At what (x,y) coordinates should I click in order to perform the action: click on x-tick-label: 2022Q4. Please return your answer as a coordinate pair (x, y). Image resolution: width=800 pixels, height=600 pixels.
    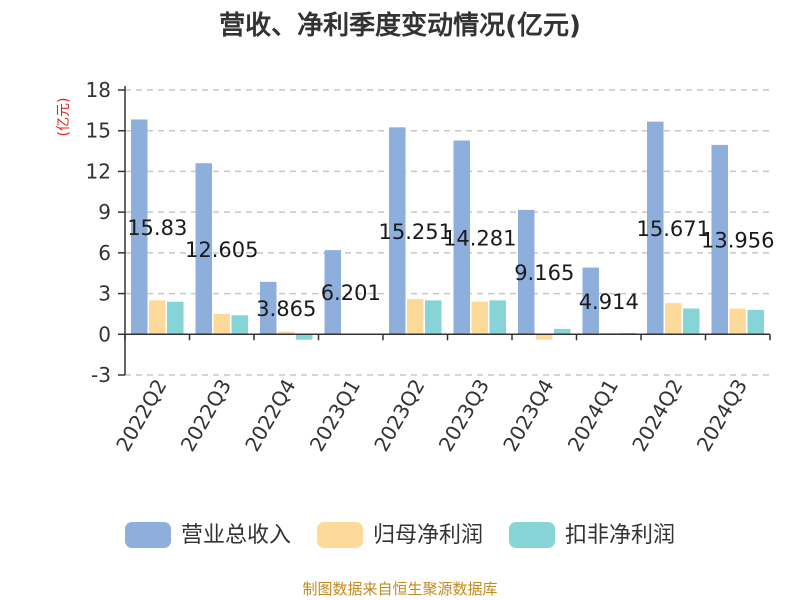
    Looking at the image, I should click on (270, 415).